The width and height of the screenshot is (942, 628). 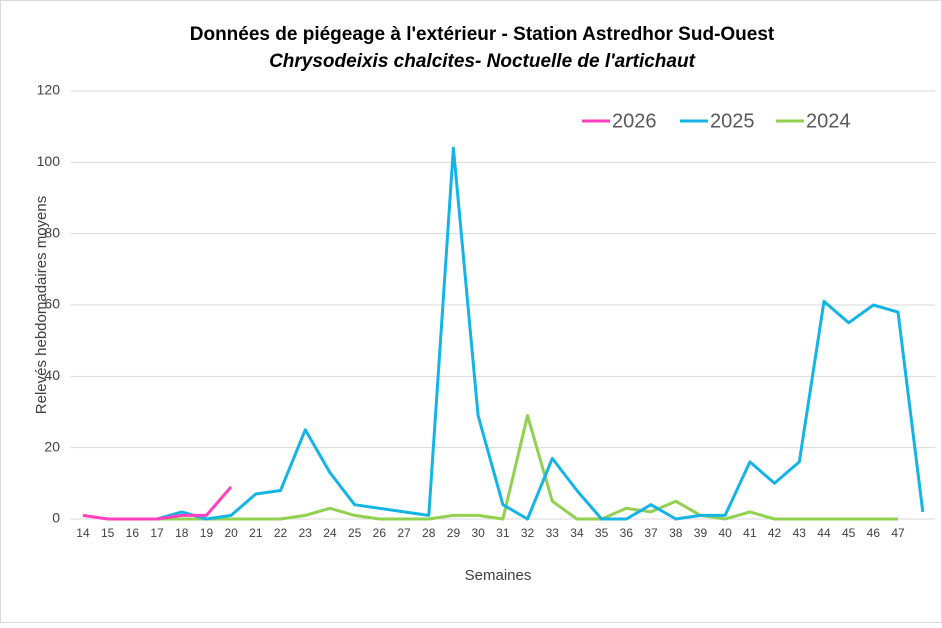 I want to click on y-tick-label: 0, so click(x=56, y=518).